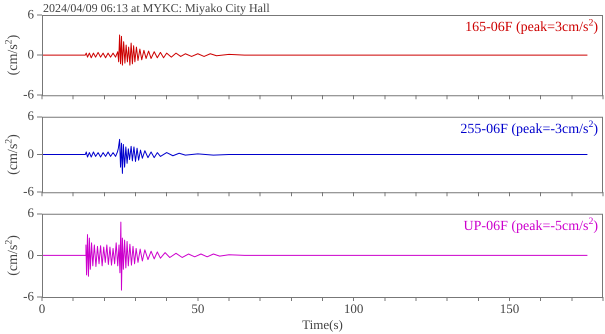 The height and width of the screenshot is (334, 605). I want to click on x-tick-label: 50, so click(197, 308).